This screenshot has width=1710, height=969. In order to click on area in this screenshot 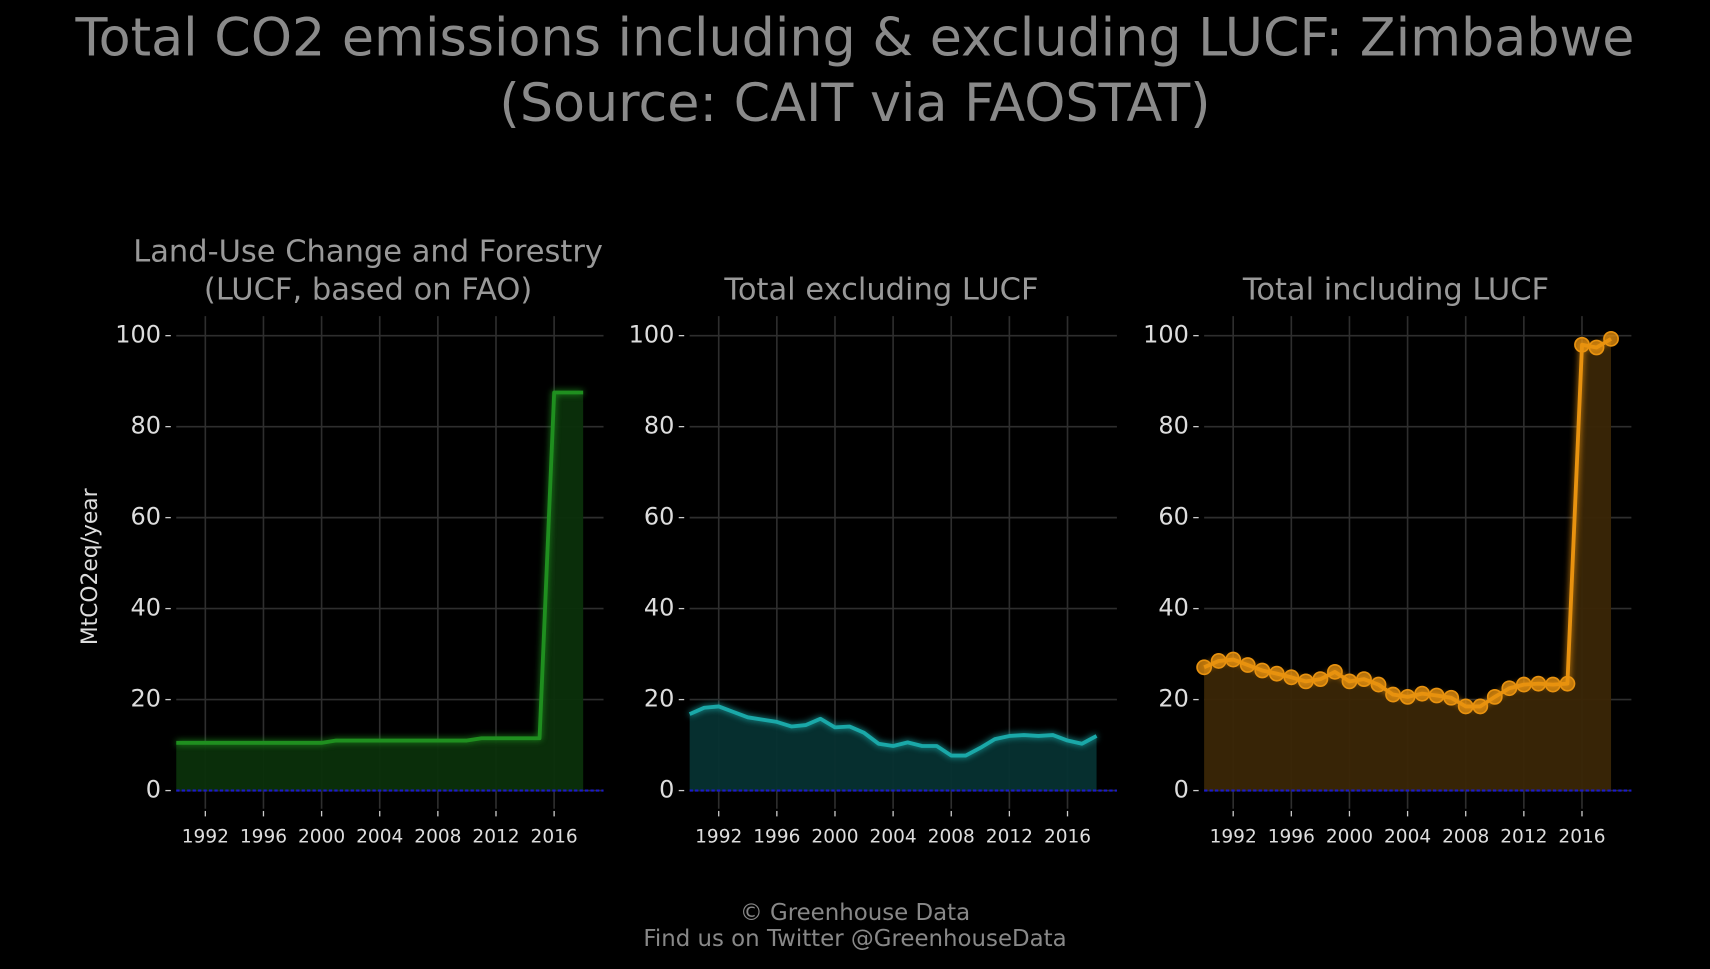, I will do `click(380, 591)`.